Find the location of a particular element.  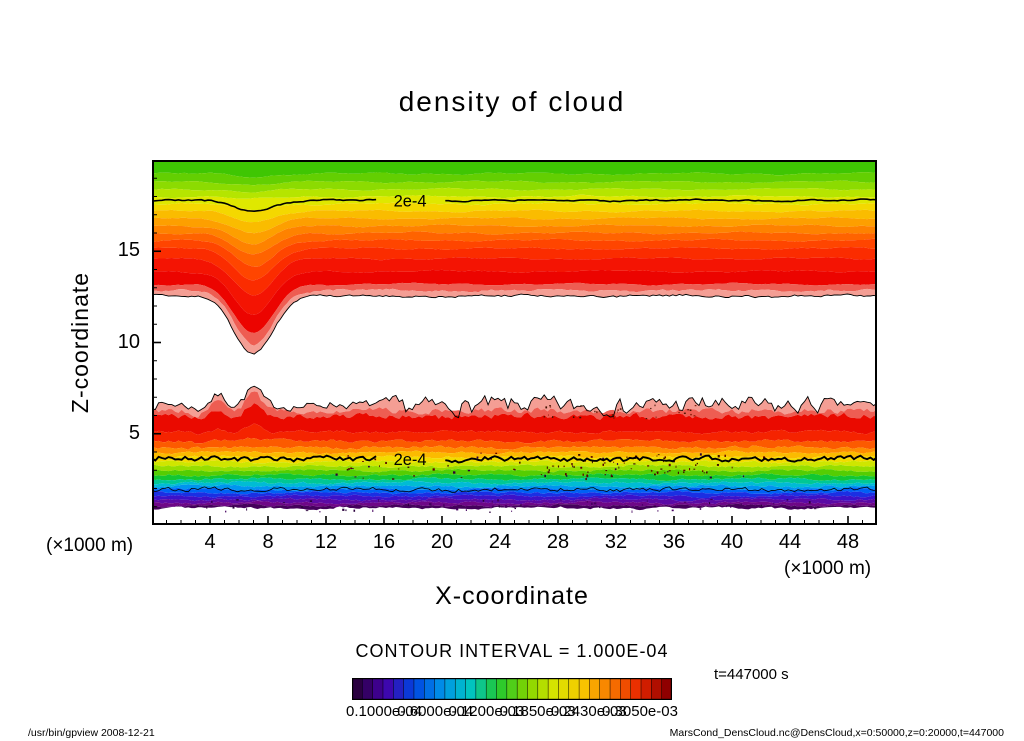

x-tick-label: 20 is located at coordinates (442, 542).